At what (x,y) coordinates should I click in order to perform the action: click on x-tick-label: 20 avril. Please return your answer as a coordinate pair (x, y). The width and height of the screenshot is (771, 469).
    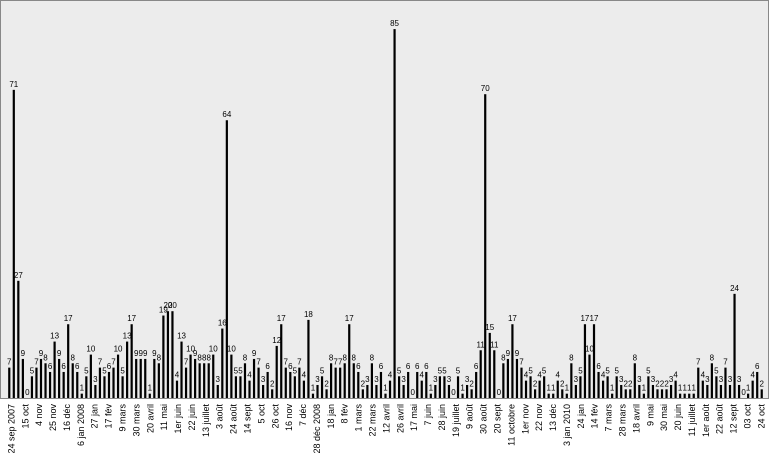
    Looking at the image, I should click on (150, 418).